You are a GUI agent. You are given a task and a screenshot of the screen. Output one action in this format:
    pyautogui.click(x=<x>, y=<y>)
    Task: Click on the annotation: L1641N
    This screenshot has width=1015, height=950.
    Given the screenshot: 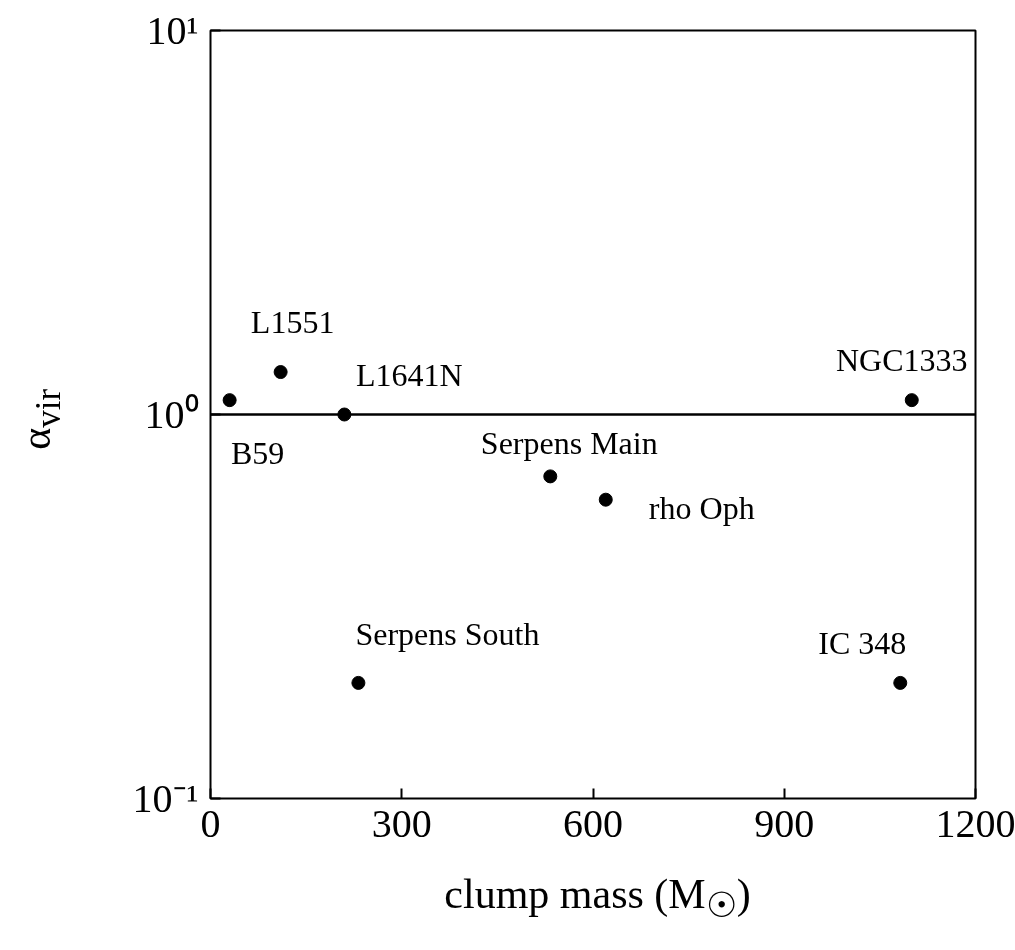 What is the action you would take?
    pyautogui.click(x=409, y=374)
    